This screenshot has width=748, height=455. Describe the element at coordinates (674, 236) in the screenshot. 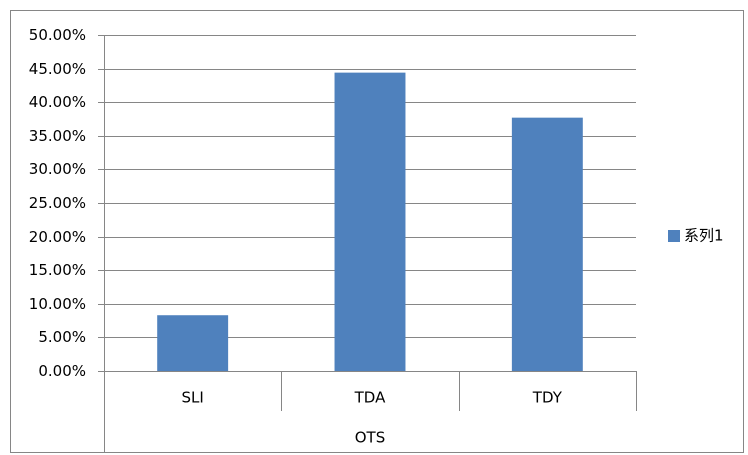

I see `legend-marker` at that location.